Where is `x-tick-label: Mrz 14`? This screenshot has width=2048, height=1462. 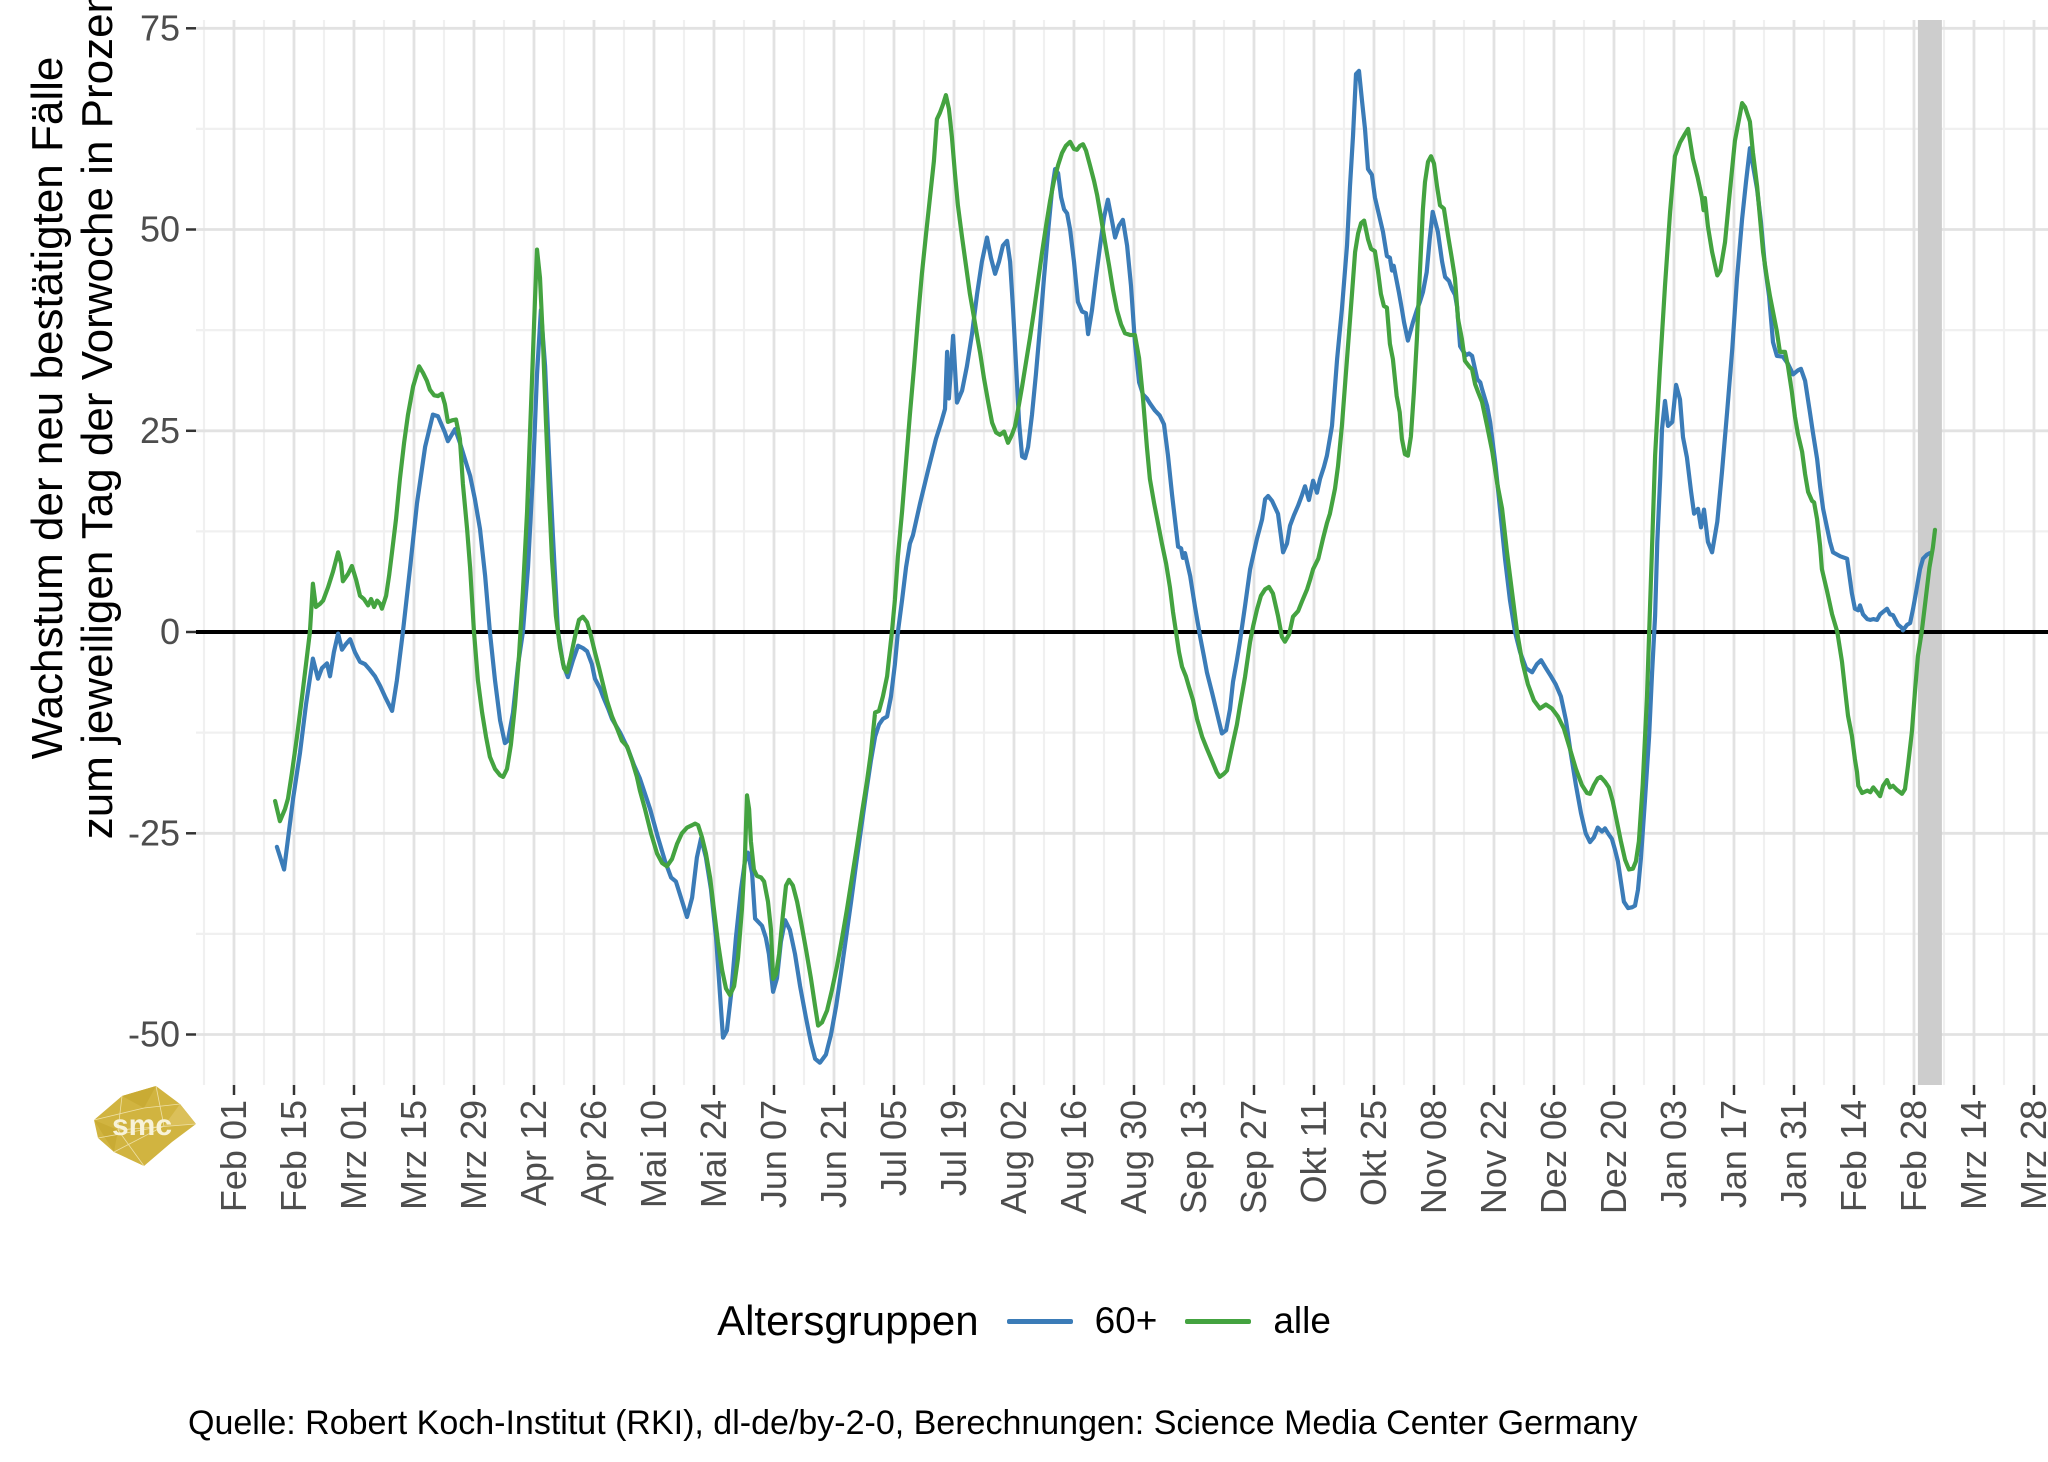
x-tick-label: Mrz 14 is located at coordinates (1973, 1155).